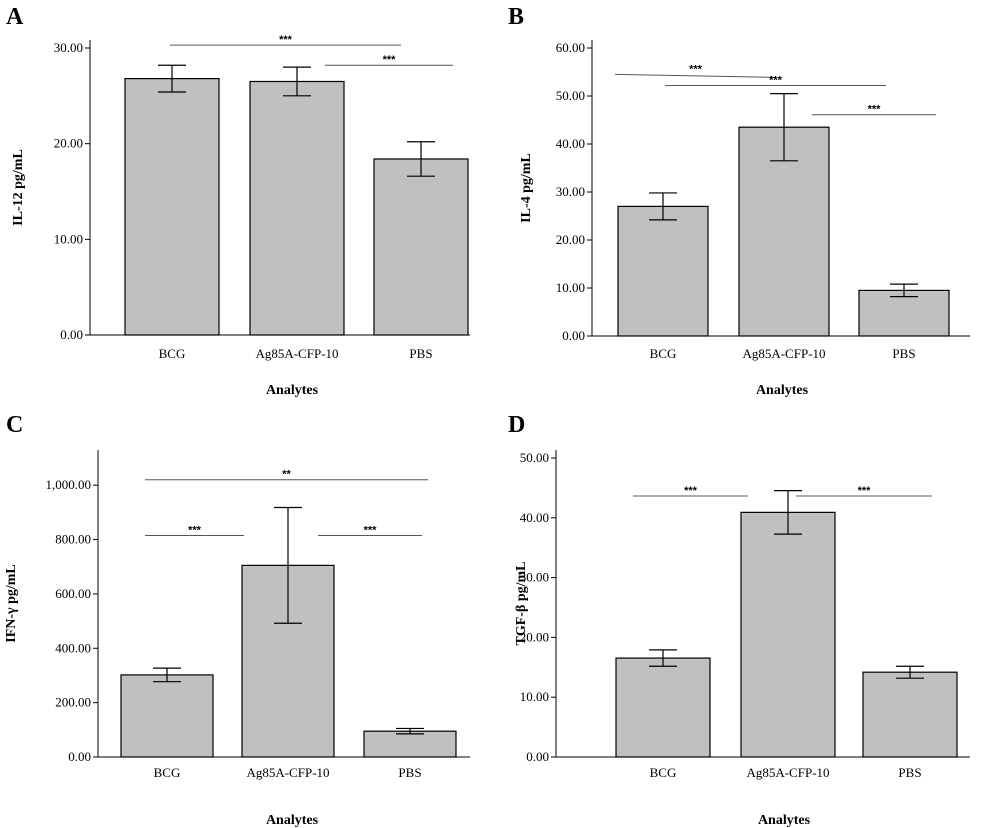 The height and width of the screenshot is (828, 1000). What do you see at coordinates (73, 647) in the screenshot?
I see `y-tick-label: 400.00` at bounding box center [73, 647].